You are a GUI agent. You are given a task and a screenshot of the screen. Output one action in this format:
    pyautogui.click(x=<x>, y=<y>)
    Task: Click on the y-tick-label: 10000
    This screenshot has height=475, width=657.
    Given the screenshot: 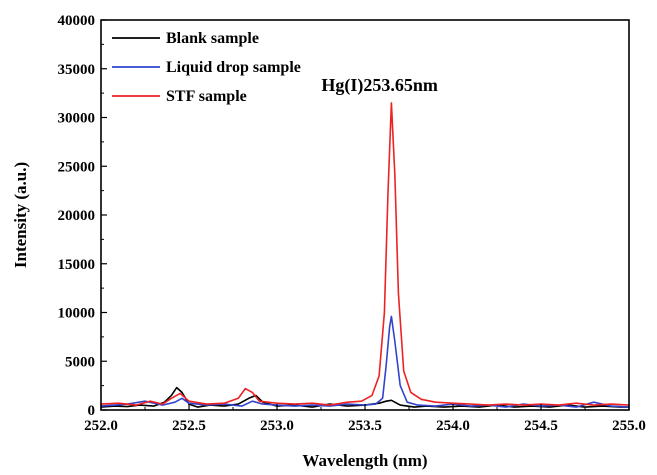 What is the action you would take?
    pyautogui.click(x=77, y=314)
    